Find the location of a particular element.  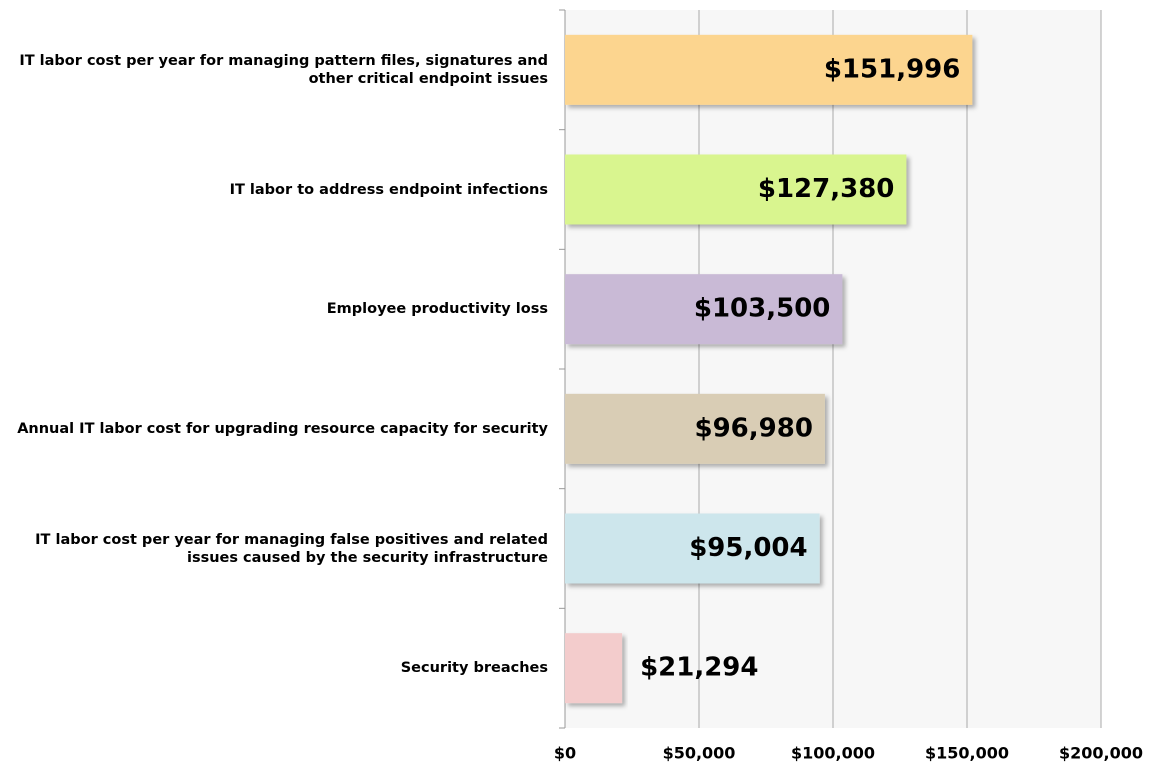

value-label: $127,380 is located at coordinates (826, 189).